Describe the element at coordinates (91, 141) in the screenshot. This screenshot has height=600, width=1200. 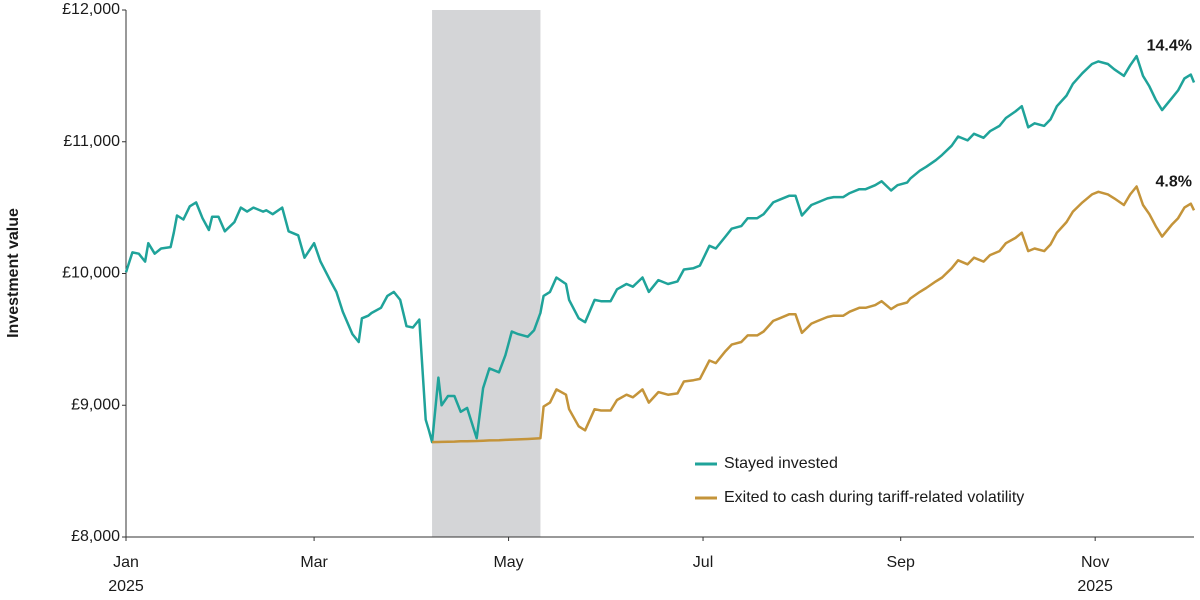
I see `y-tick-label: £11,000` at that location.